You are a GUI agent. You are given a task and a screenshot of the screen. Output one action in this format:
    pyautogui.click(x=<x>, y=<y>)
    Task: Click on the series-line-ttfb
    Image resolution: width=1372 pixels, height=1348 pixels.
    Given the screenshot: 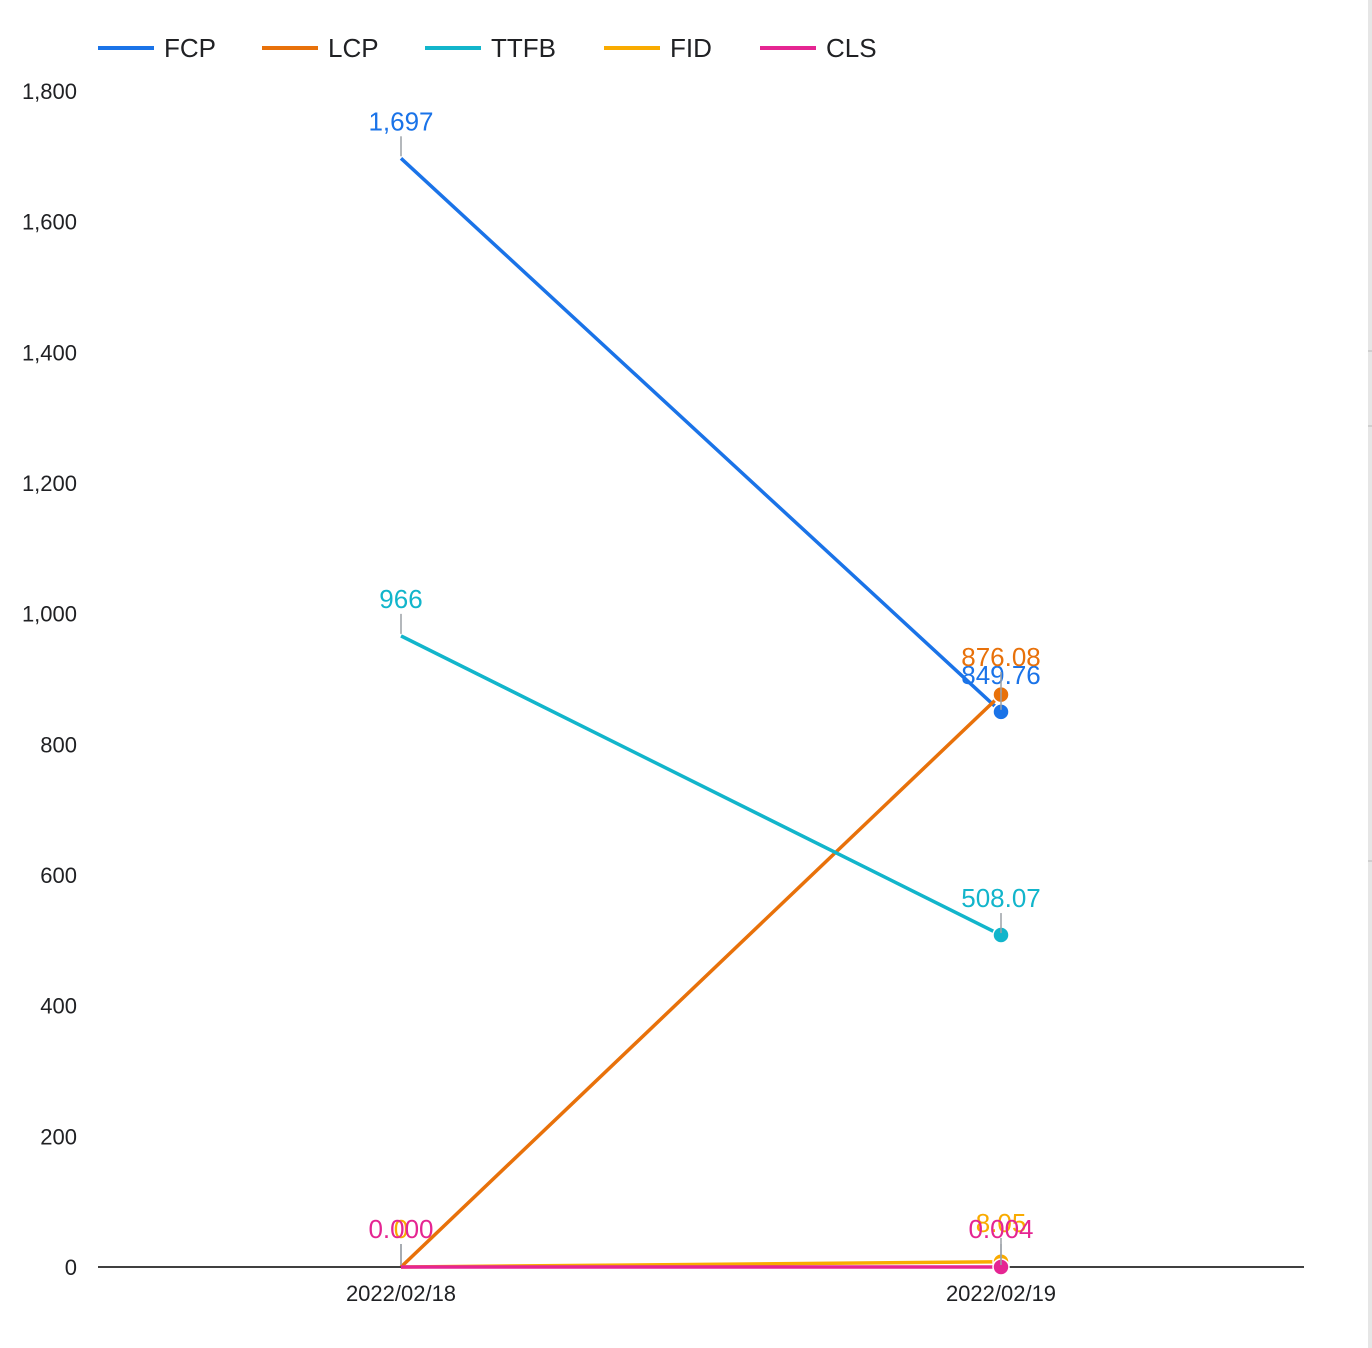 What is the action you would take?
    pyautogui.click(x=701, y=785)
    